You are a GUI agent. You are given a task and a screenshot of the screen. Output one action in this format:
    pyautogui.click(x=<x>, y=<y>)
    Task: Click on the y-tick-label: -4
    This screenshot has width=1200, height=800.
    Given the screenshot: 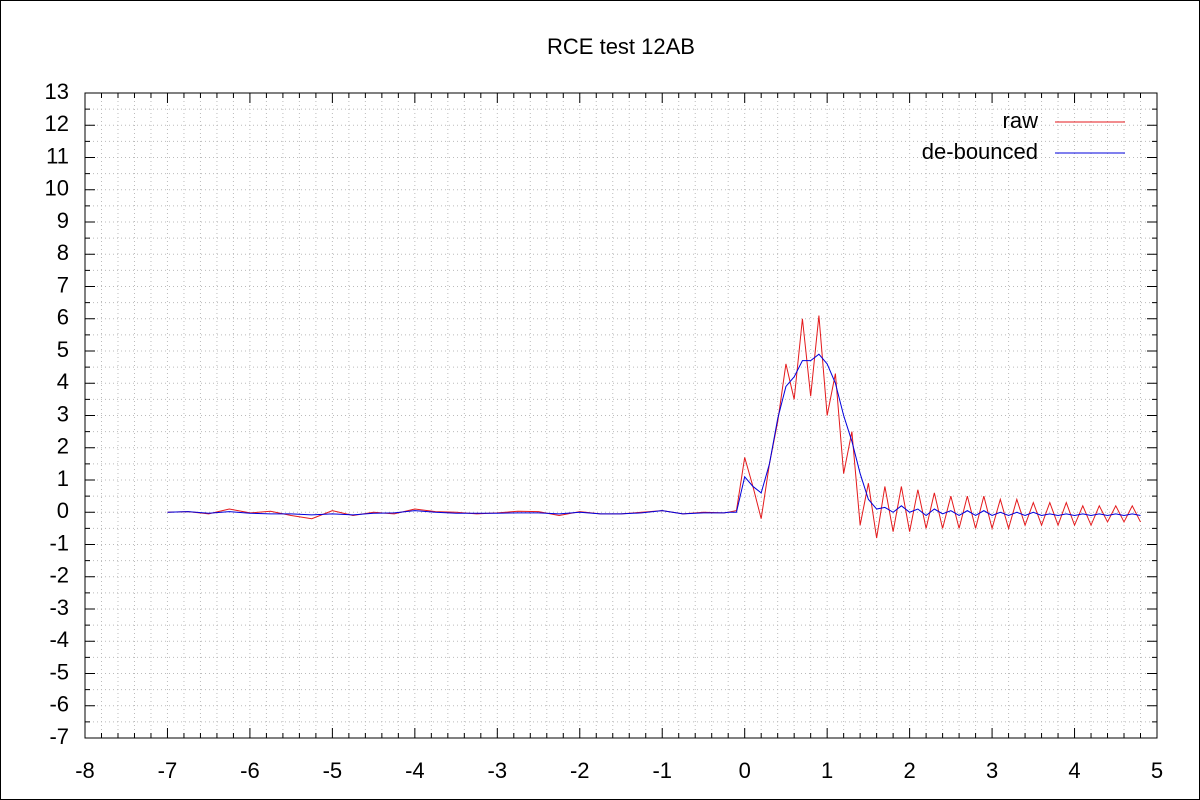 What is the action you would take?
    pyautogui.click(x=59, y=639)
    